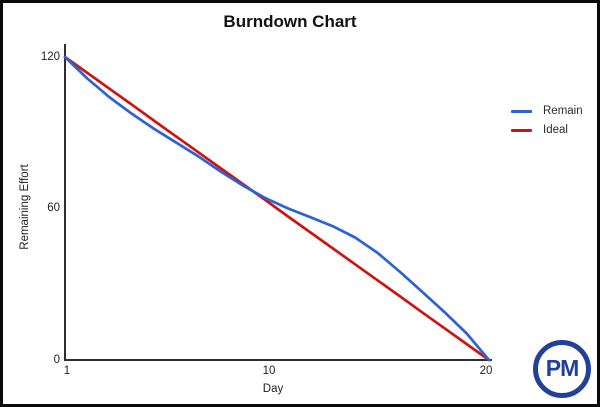 This screenshot has width=600, height=407. What do you see at coordinates (273, 389) in the screenshot?
I see `x-axis-title: Day` at bounding box center [273, 389].